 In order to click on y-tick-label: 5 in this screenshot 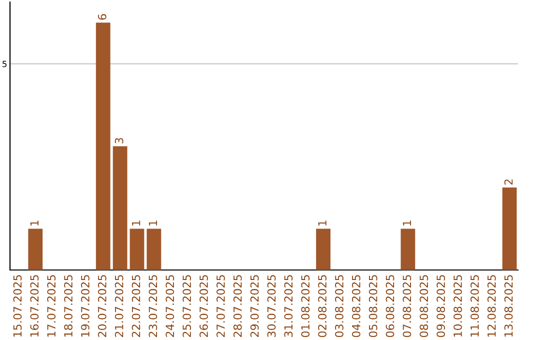, I will do `click(4, 64)`.